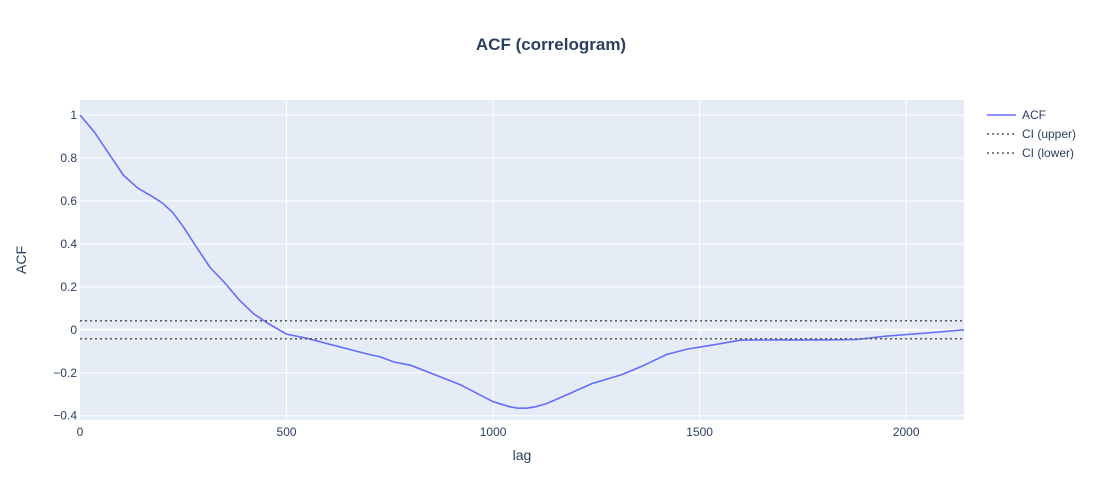 The width and height of the screenshot is (1103, 500). What do you see at coordinates (68, 244) in the screenshot?
I see `y-tick-label: 0.4` at bounding box center [68, 244].